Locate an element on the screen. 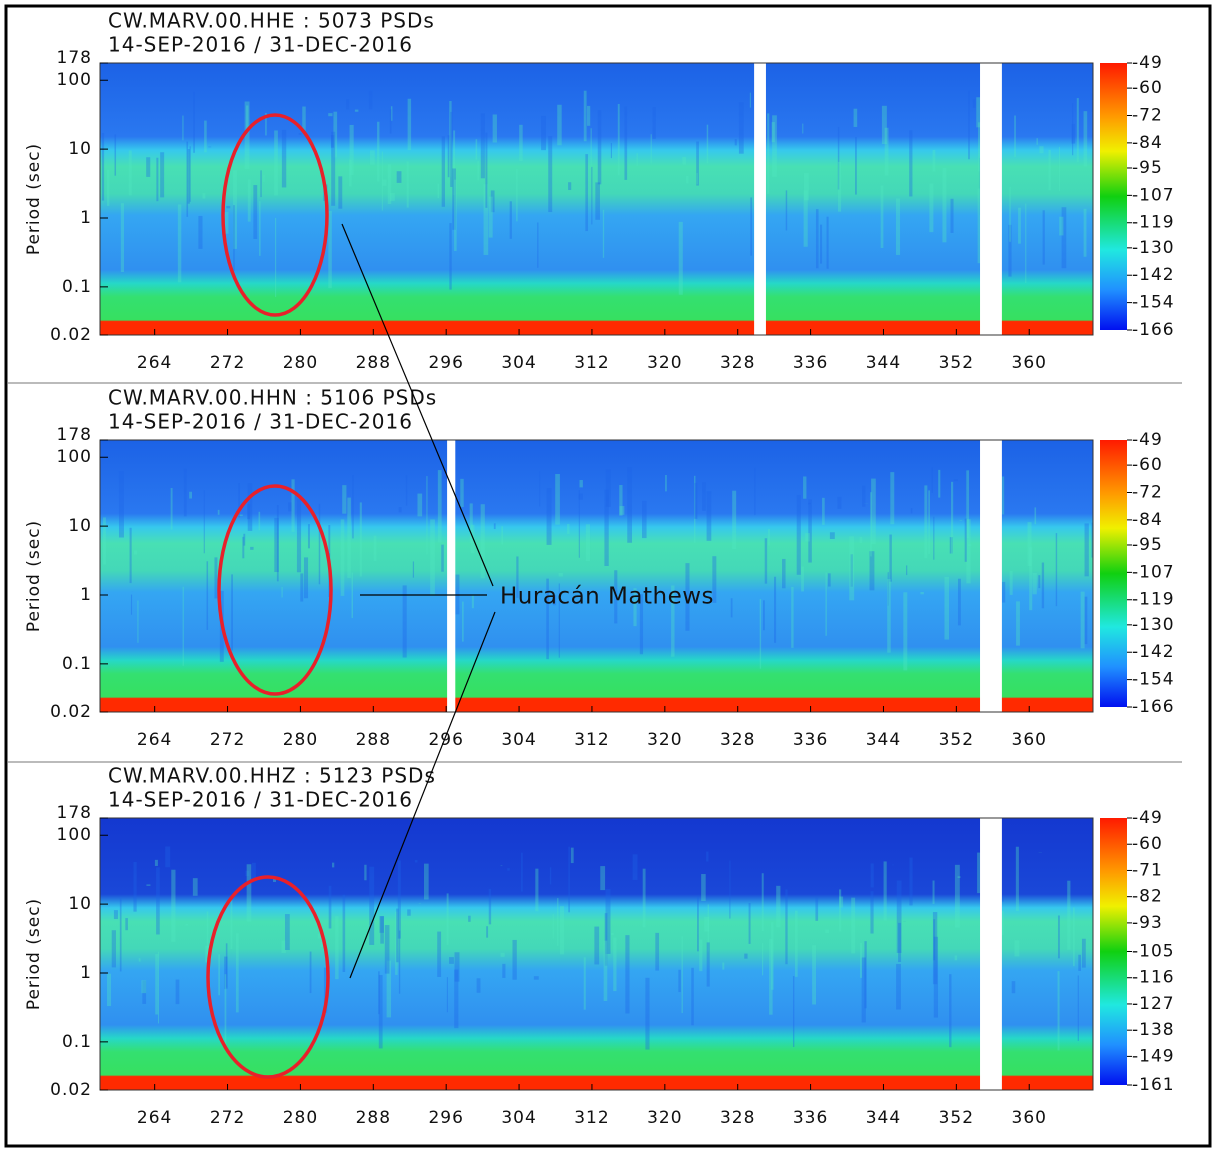 This screenshot has width=1214, height=1149. colorbar-tick-label: -166 is located at coordinates (1153, 330).